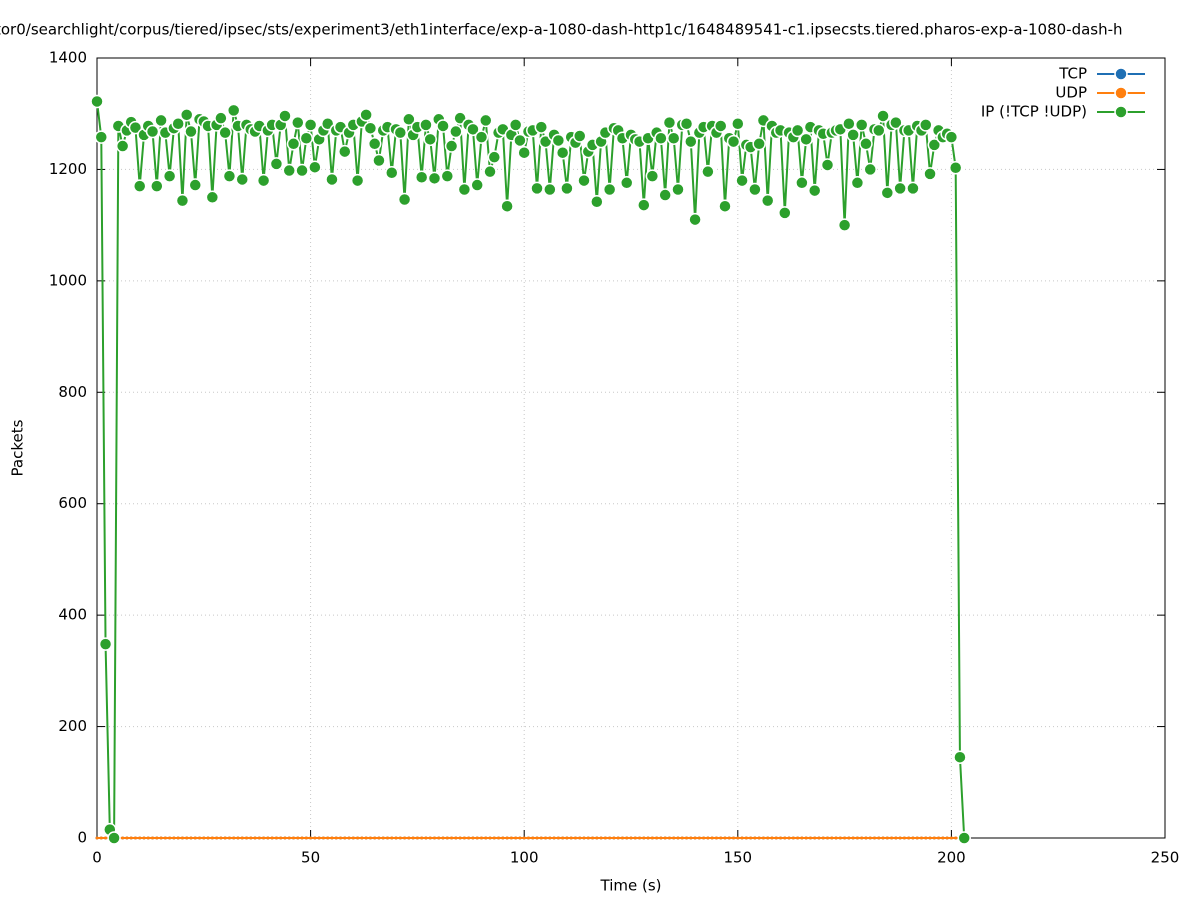 Image resolution: width=1197 pixels, height=900 pixels. Describe the element at coordinates (72, 726) in the screenshot. I see `y-tick-label: 200` at that location.